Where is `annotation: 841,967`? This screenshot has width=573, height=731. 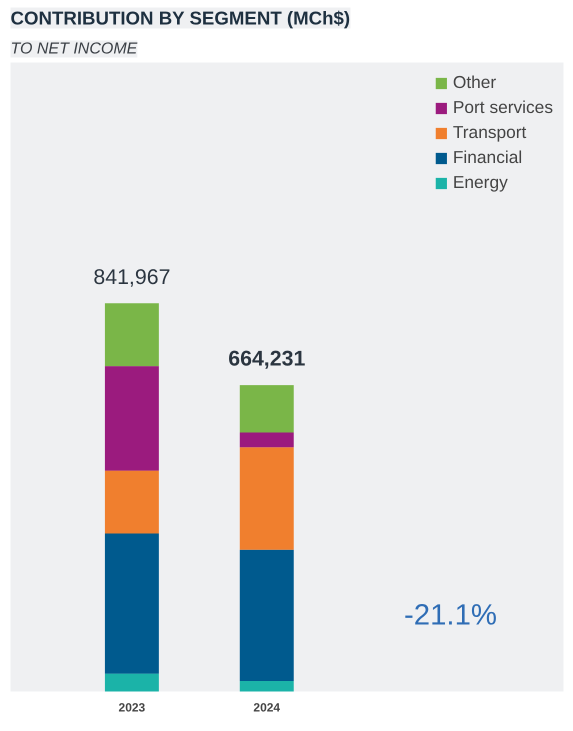 annotation: 841,967 is located at coordinates (131, 276).